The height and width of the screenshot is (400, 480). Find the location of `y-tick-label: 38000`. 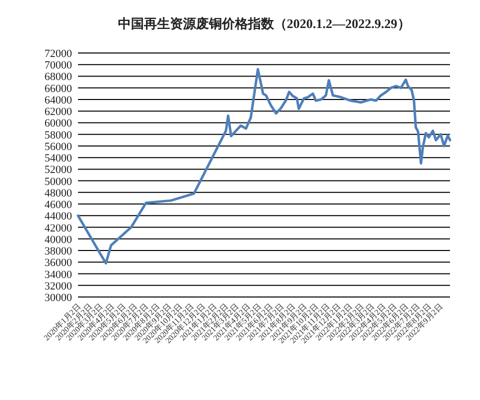

y-tick-label: 38000 is located at coordinates (58, 252).